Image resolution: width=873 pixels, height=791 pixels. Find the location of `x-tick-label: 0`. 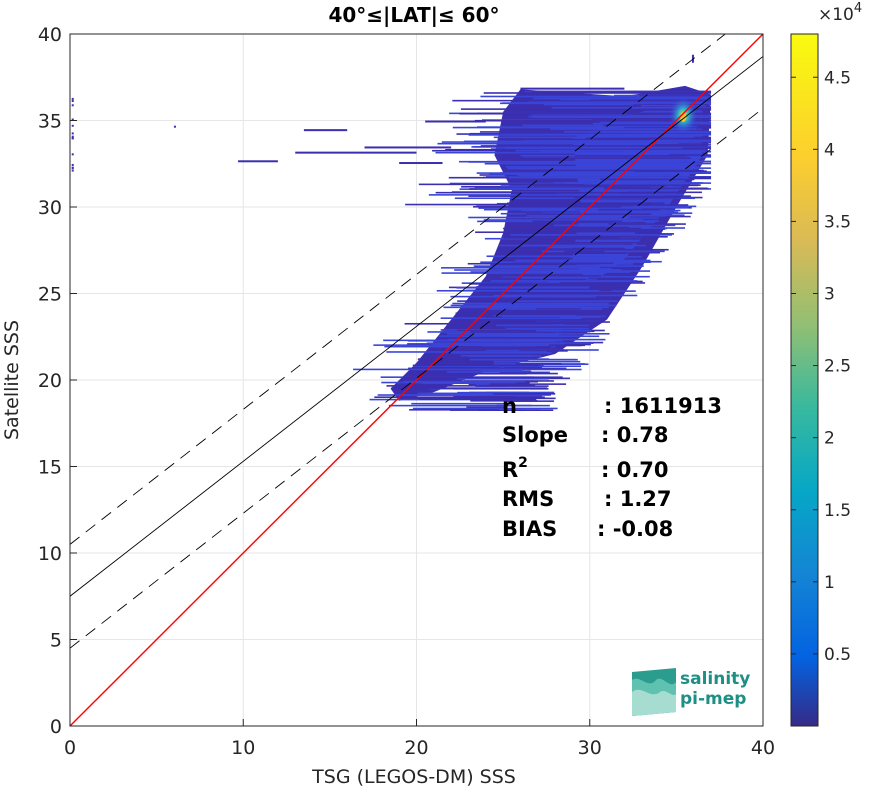

x-tick-label: 0 is located at coordinates (70, 748).